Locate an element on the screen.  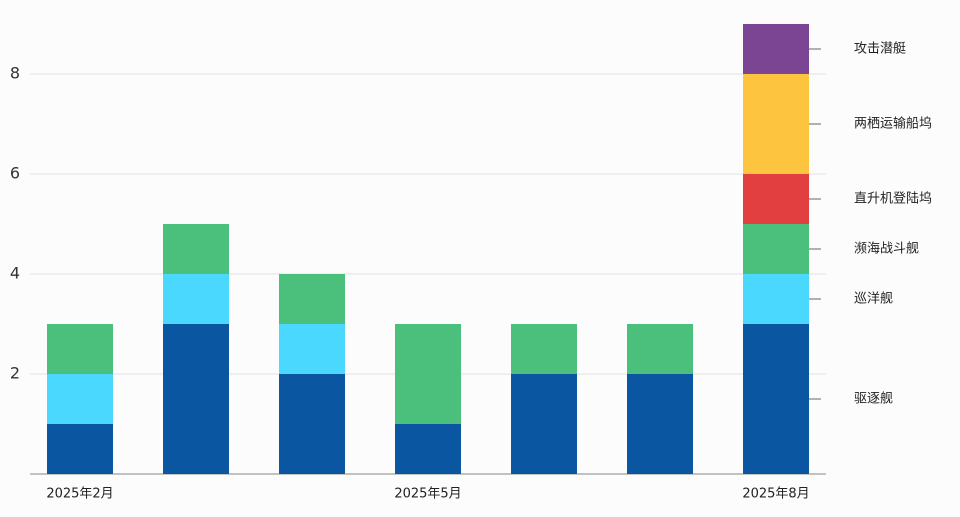
legend-label: 濒海战斗舰 is located at coordinates (886, 249).